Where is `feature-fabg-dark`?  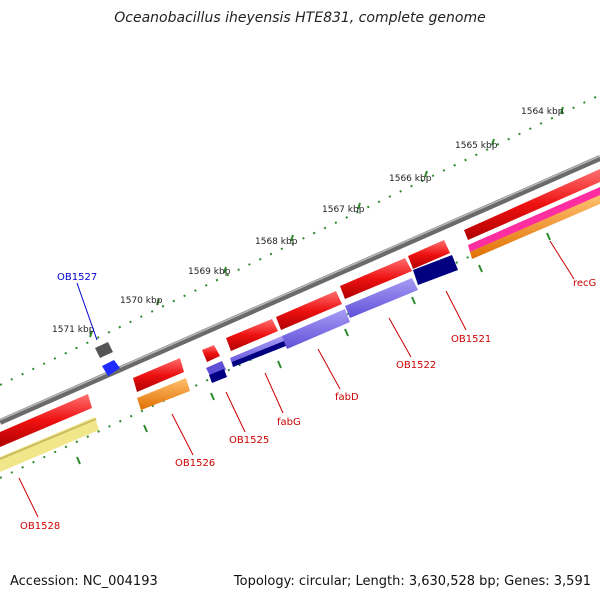
feature-fabg-dark is located at coordinates (259, 354).